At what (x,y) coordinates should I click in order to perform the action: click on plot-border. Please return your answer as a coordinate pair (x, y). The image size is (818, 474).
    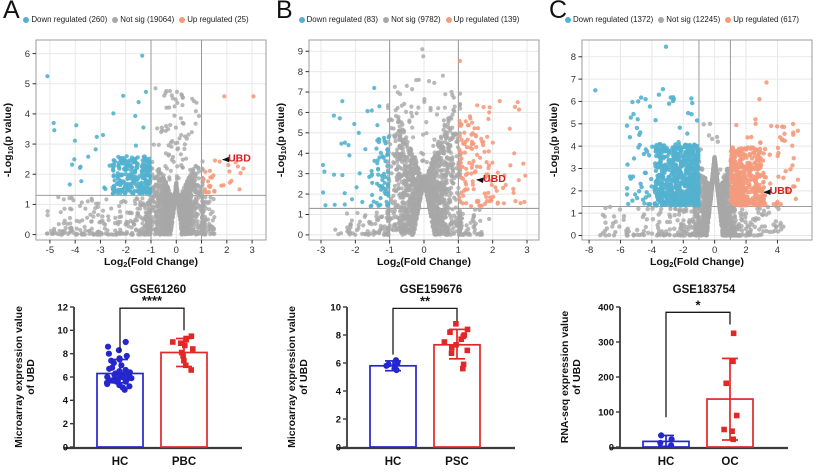
    Looking at the image, I should click on (697, 140).